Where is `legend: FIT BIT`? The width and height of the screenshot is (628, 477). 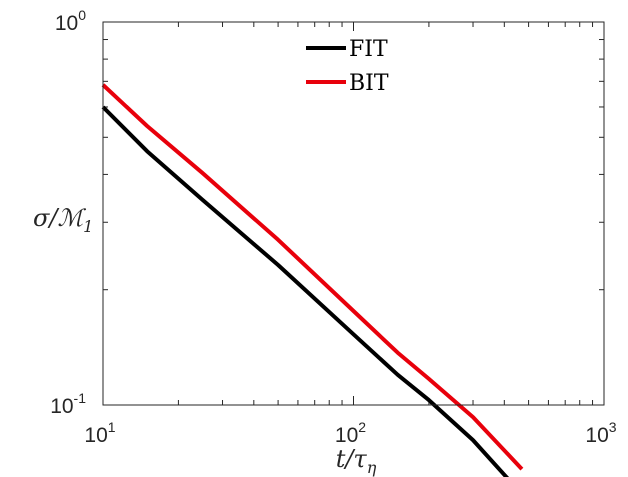 legend: FIT BIT is located at coordinates (347, 66).